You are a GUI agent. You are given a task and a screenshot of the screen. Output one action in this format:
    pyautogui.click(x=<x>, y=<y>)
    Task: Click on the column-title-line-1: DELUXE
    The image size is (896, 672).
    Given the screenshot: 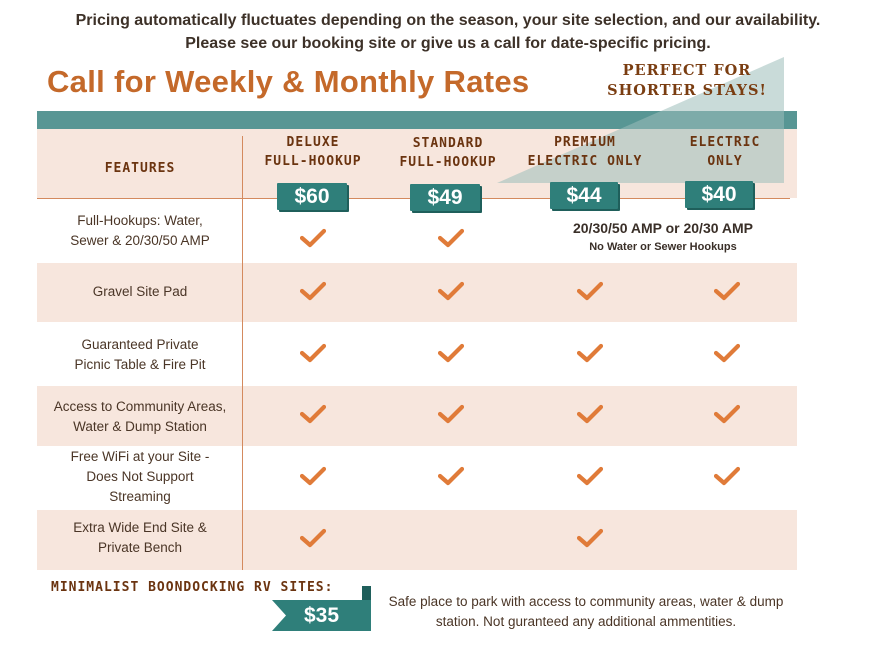 What is the action you would take?
    pyautogui.click(x=313, y=142)
    